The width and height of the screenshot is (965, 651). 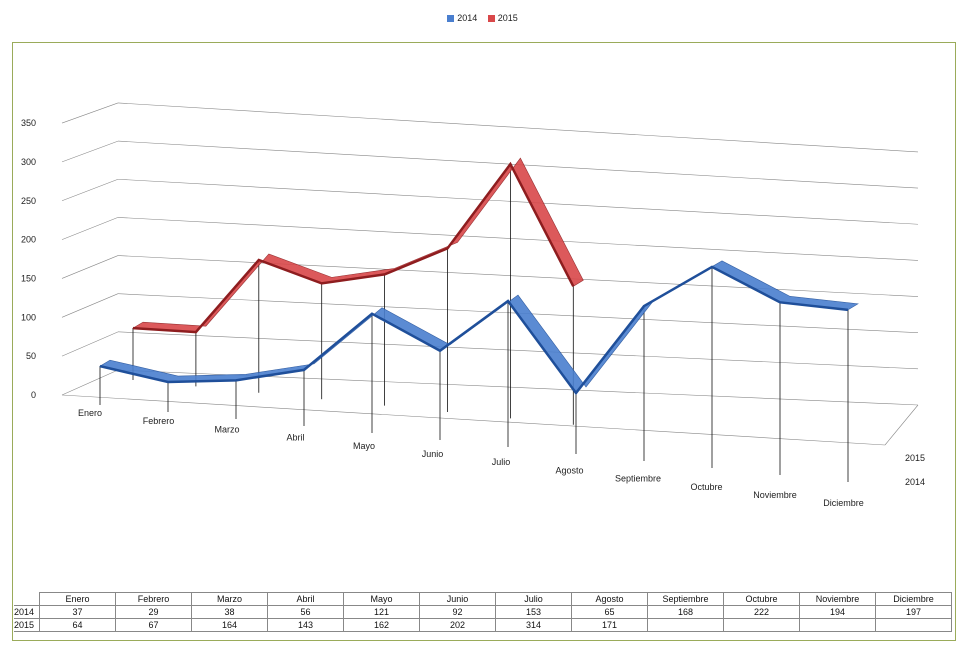 What do you see at coordinates (28, 162) in the screenshot?
I see `y-tick-label: 300` at bounding box center [28, 162].